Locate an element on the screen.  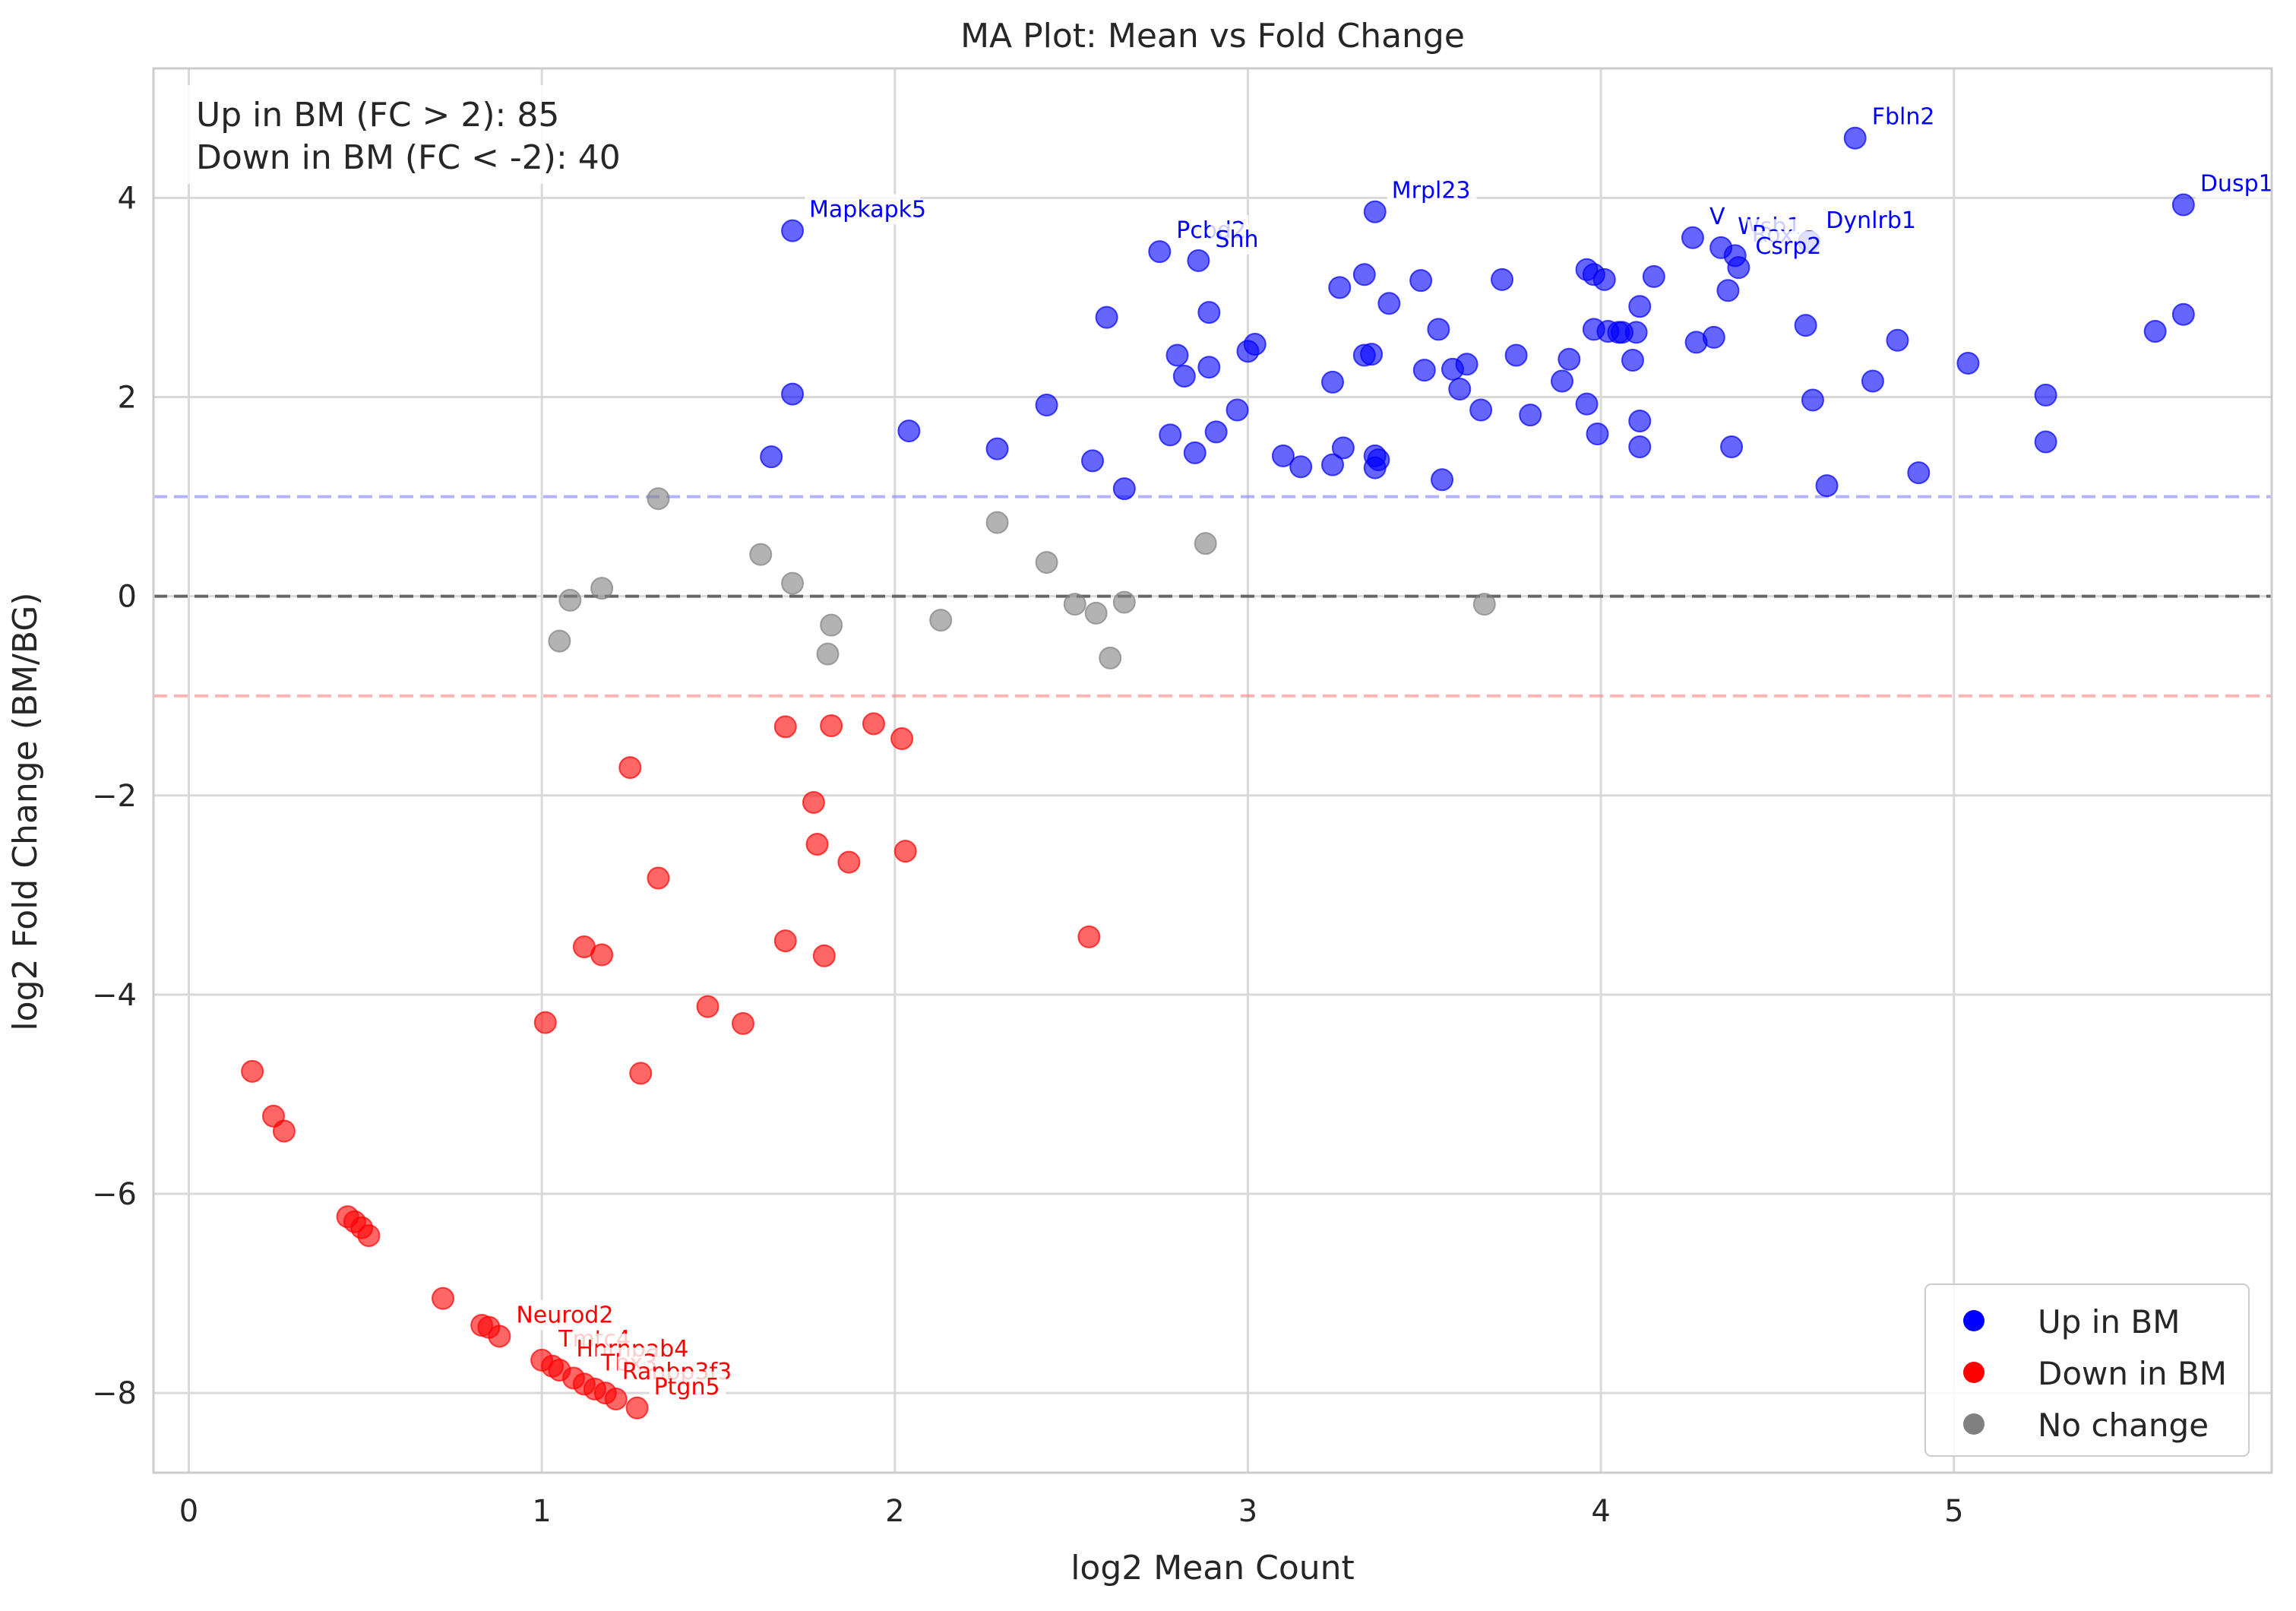
point-annotation: Fbln2 is located at coordinates (1903, 117).